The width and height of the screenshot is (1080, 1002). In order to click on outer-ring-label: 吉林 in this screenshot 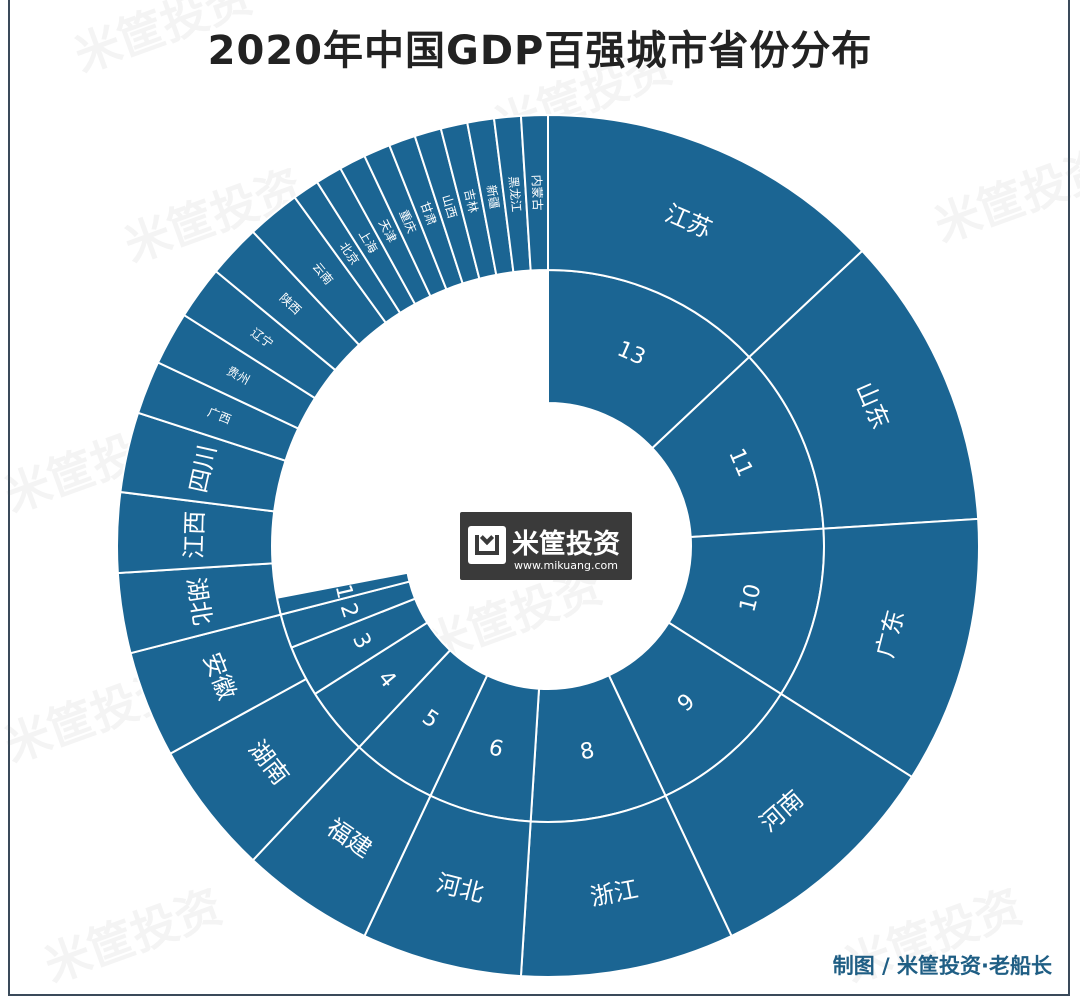, I will do `click(470, 201)`.